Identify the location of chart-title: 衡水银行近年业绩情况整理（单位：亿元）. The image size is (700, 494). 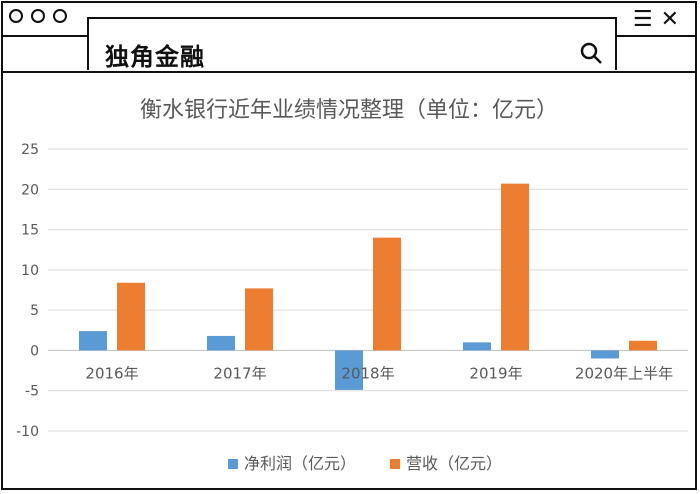
(349, 110).